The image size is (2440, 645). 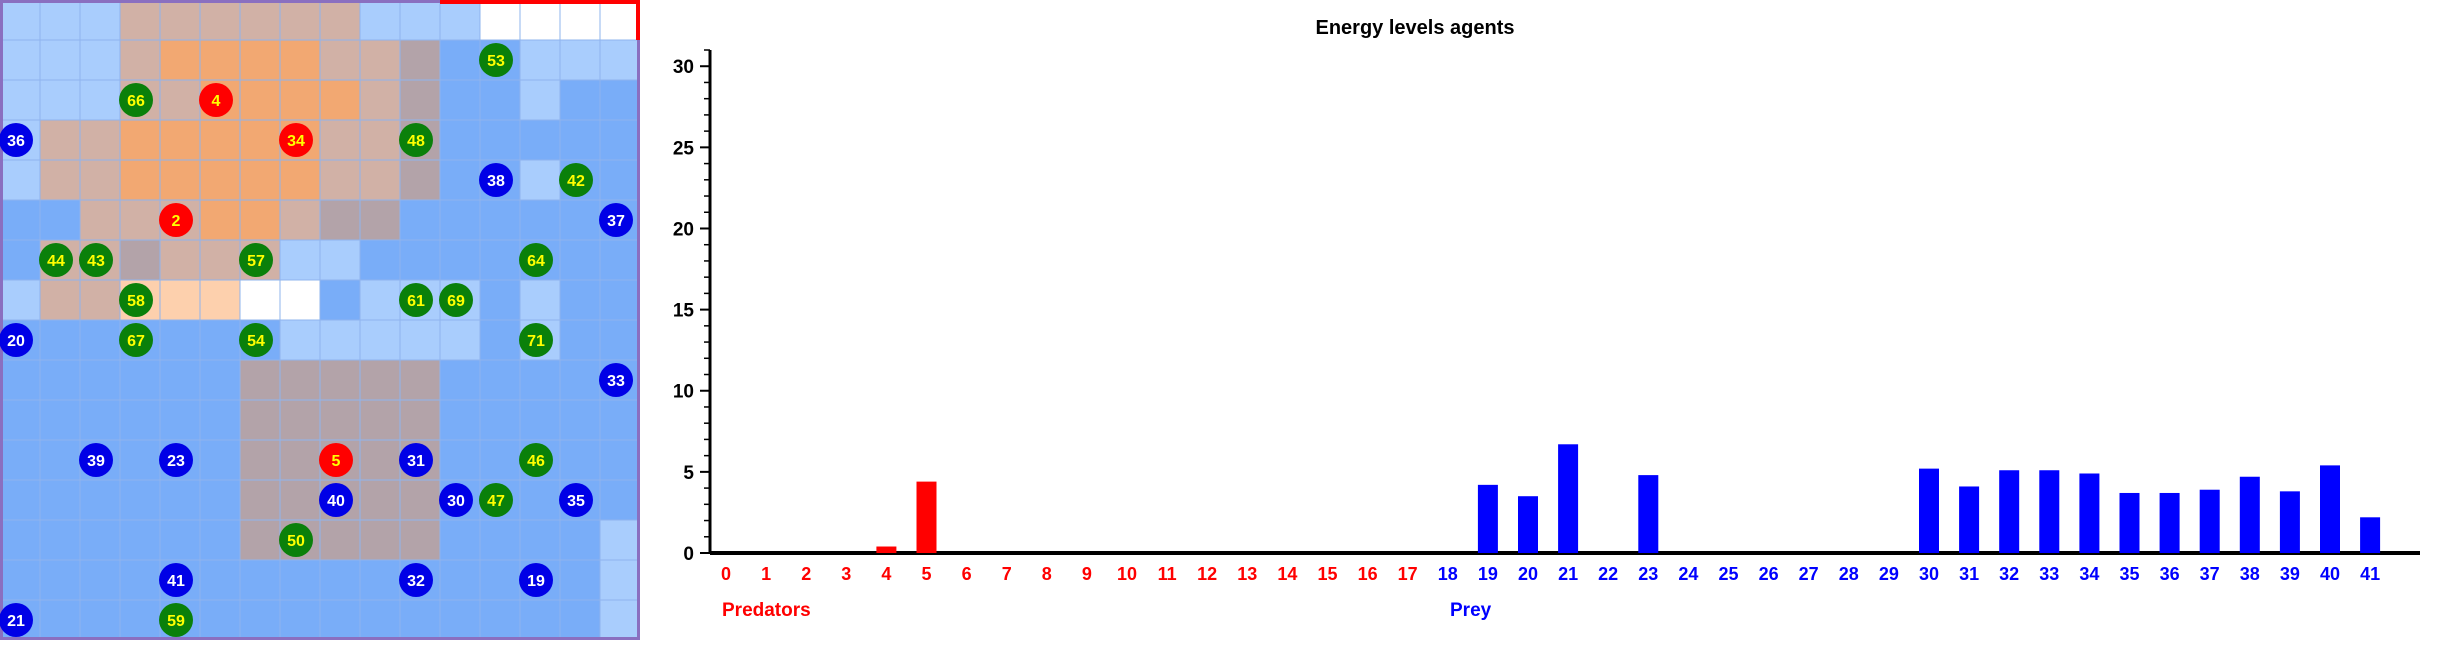 I want to click on agent-id-label: 21, so click(x=16, y=621).